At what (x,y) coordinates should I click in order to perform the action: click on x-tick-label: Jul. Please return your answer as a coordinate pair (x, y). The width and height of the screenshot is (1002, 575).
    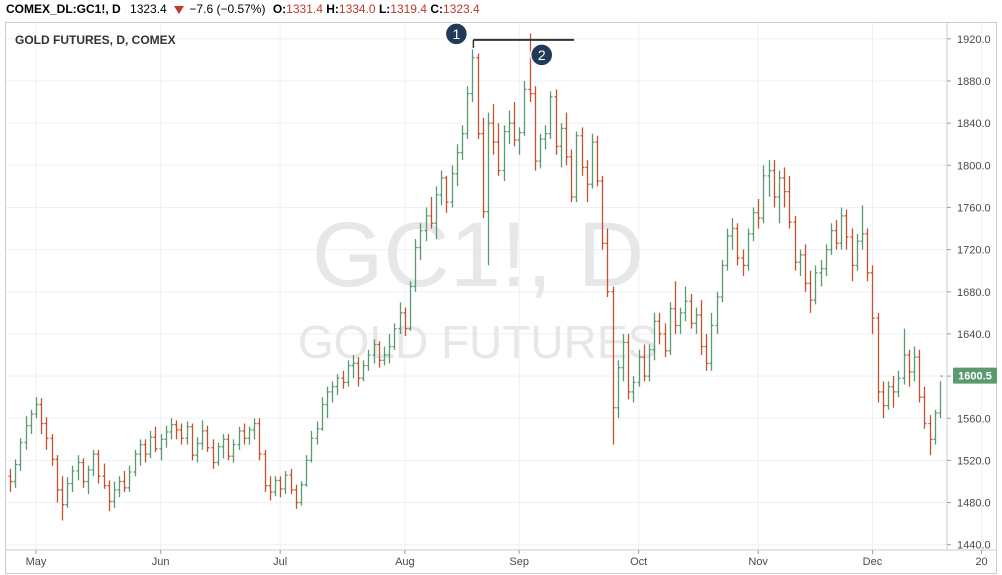
    Looking at the image, I should click on (280, 562).